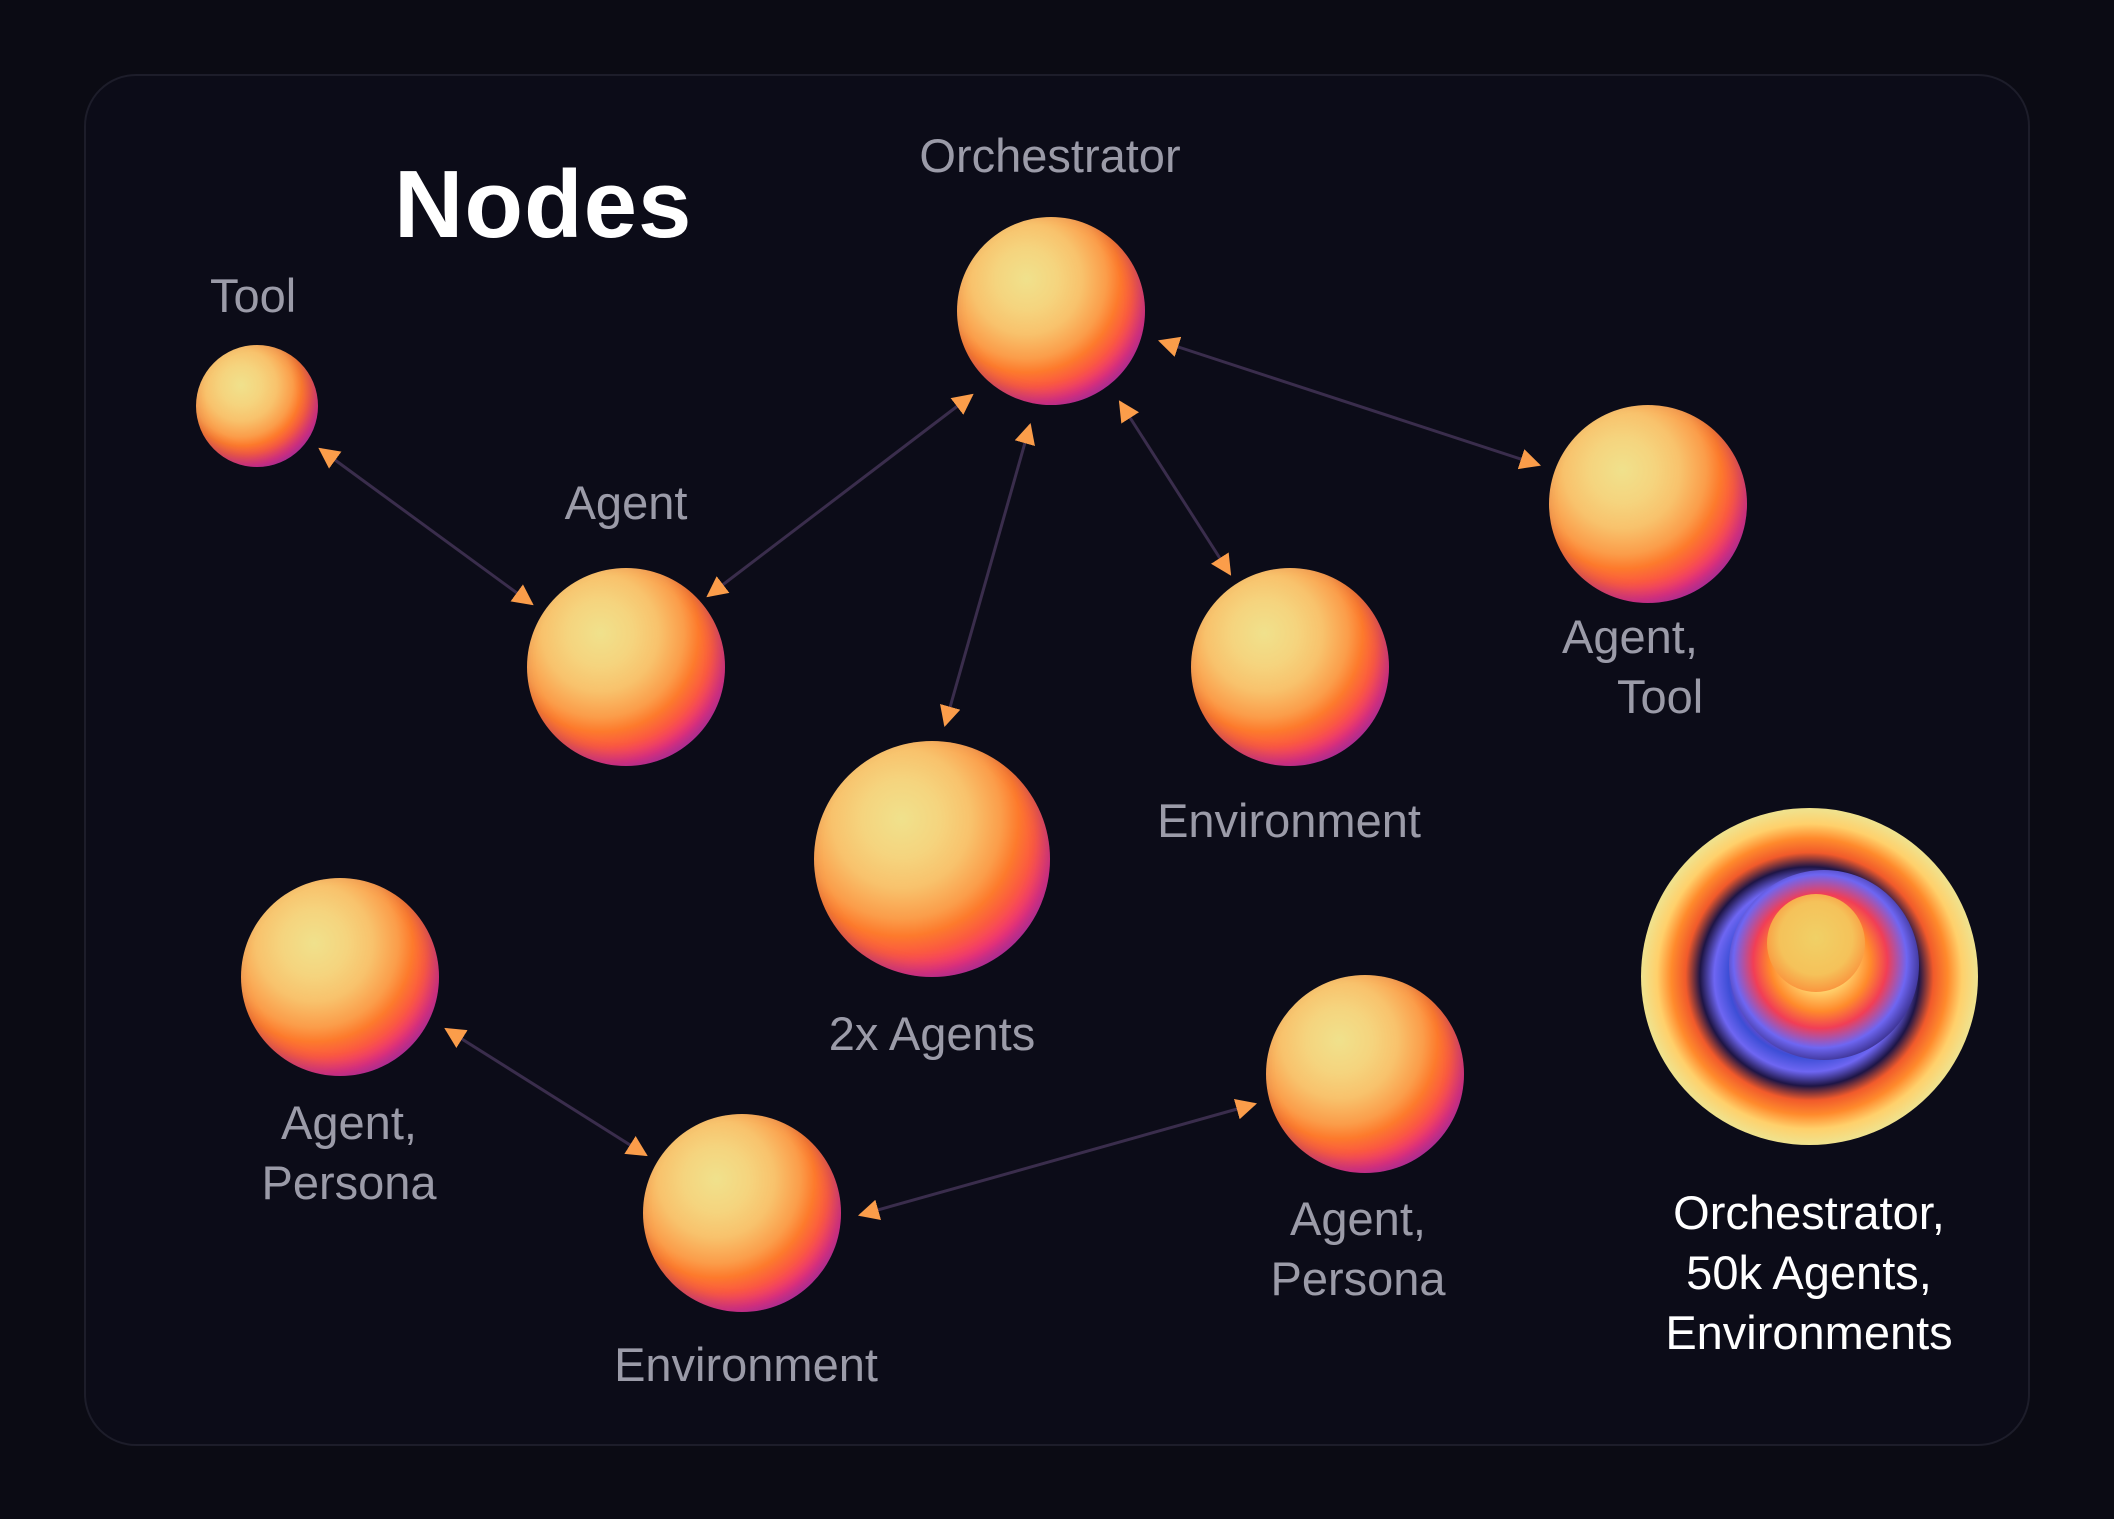 This screenshot has width=2114, height=1519. I want to click on orchestrator-cluster-node, so click(1809, 976).